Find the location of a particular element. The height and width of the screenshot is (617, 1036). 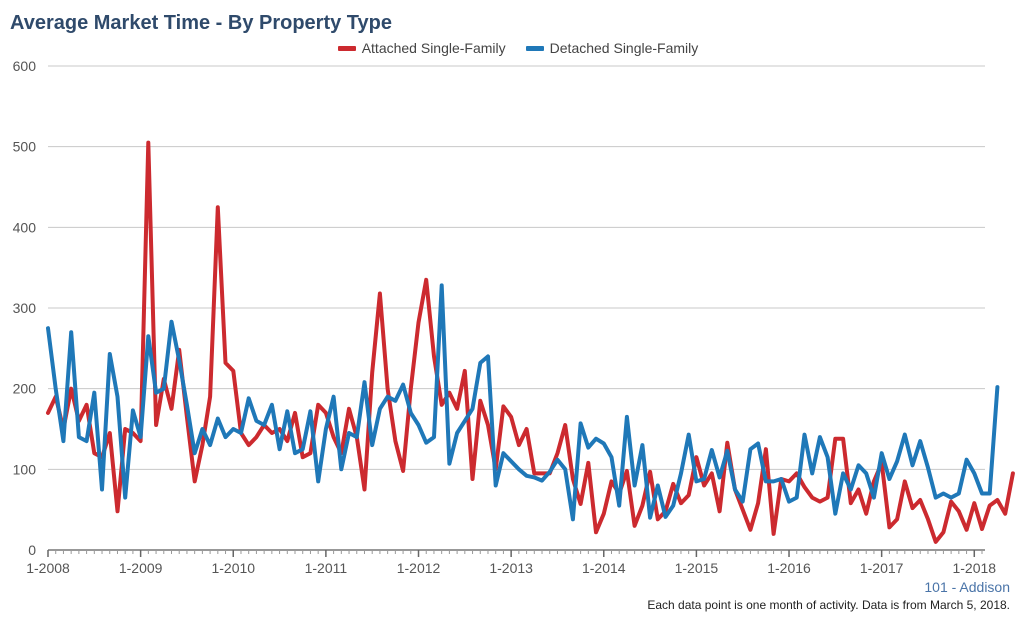

x-tick-label-1-2013: 1-2013 is located at coordinates (511, 568).